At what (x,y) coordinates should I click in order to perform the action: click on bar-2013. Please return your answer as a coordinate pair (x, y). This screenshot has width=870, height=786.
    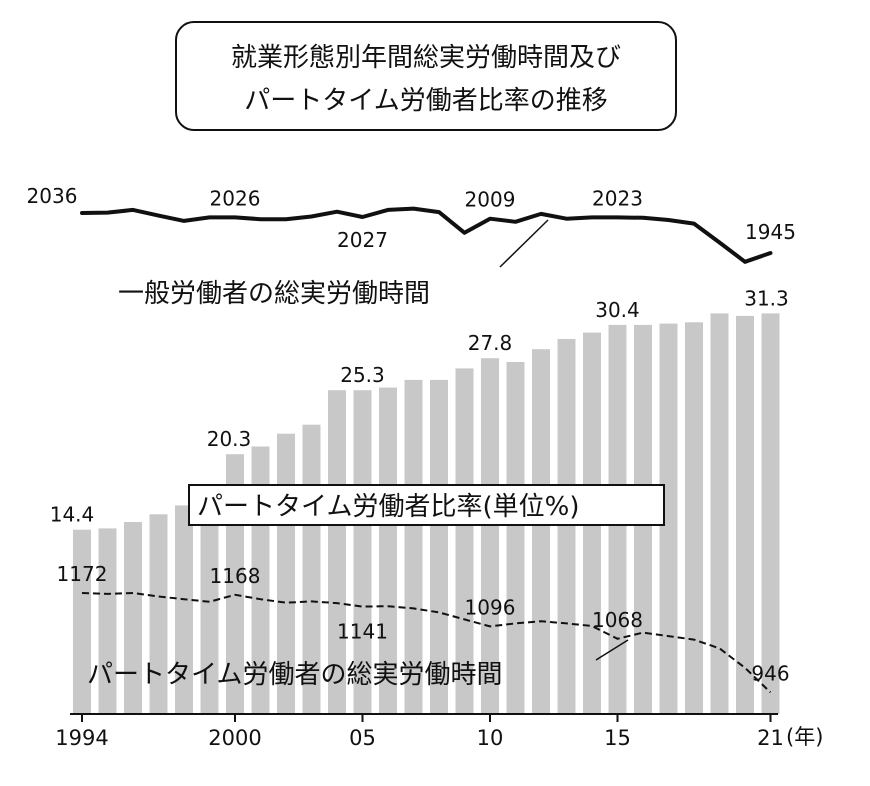
    Looking at the image, I should click on (566, 526).